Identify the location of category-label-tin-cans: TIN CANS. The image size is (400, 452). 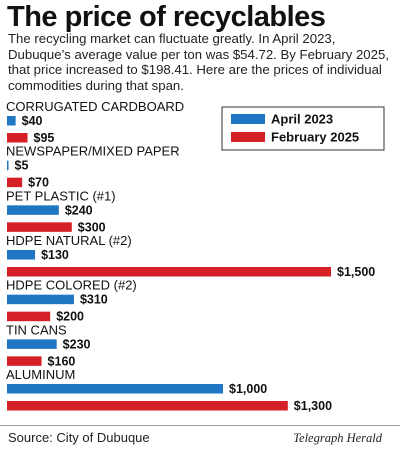
(36, 329).